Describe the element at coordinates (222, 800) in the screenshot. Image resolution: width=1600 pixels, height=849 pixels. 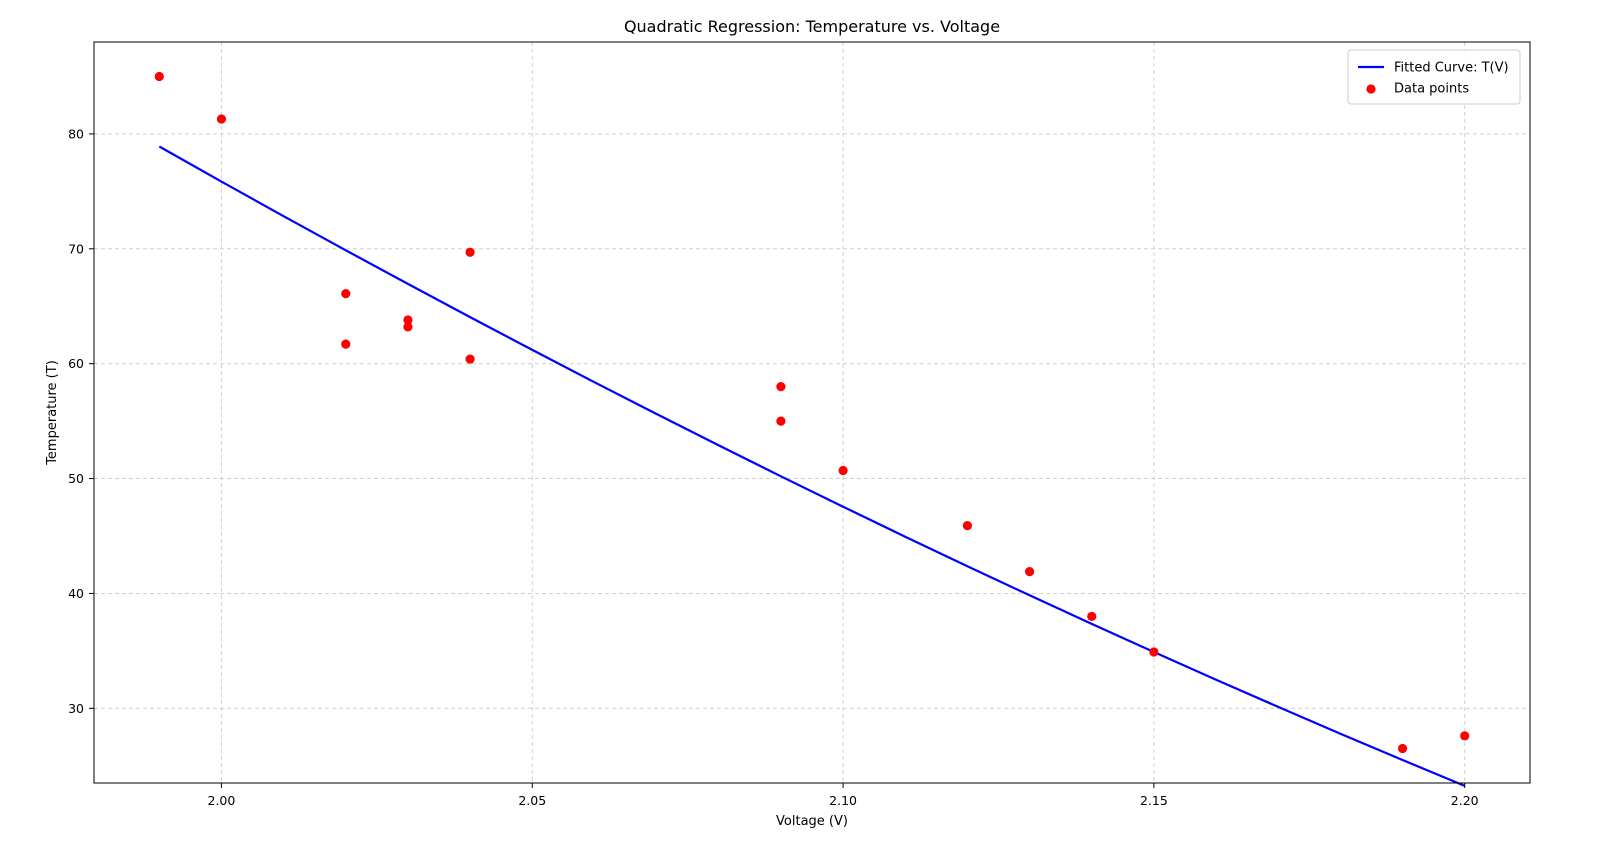
I see `x-tick-label: 2.00` at that location.